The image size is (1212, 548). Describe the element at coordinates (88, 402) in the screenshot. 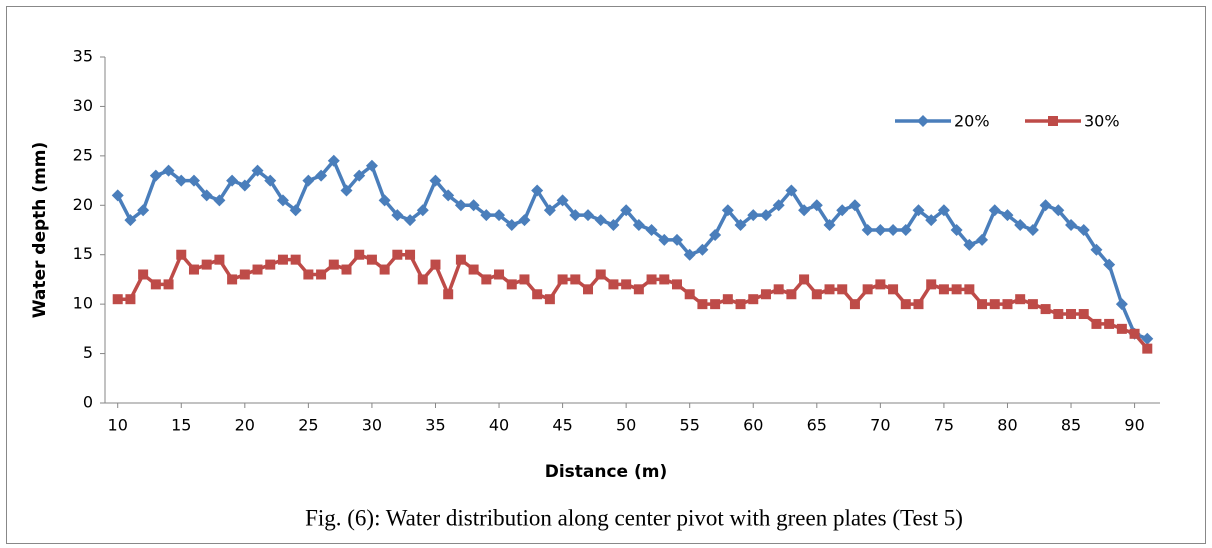

I see `y-tick-label: 0` at that location.